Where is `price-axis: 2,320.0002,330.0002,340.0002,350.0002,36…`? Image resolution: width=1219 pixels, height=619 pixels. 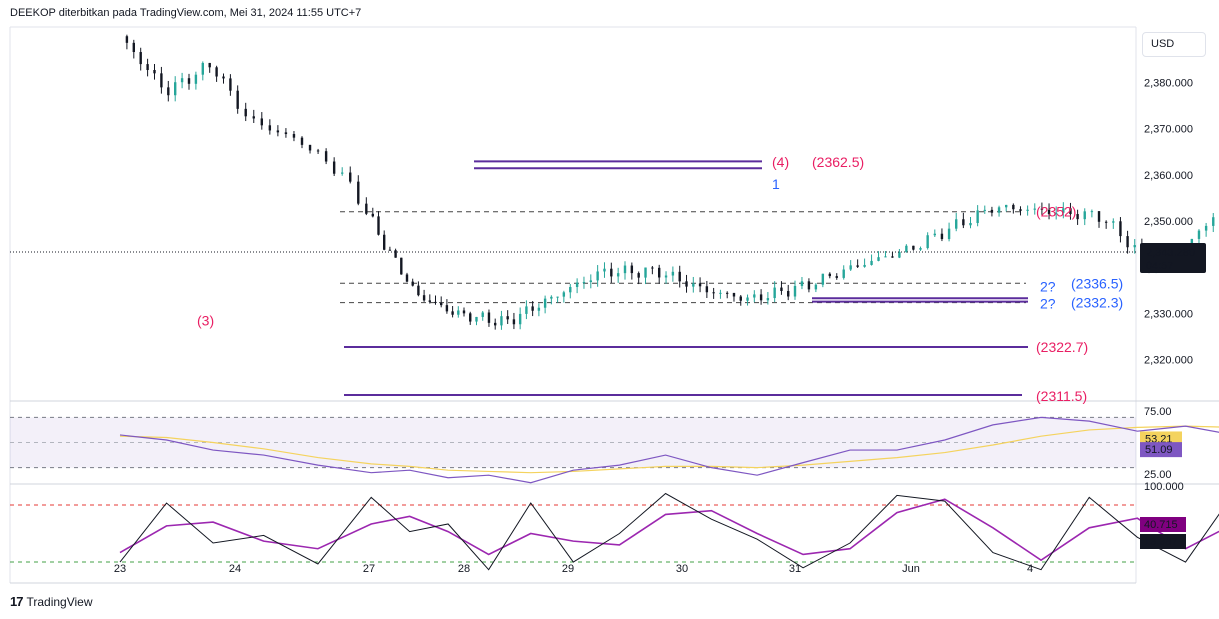 price-axis: 2,320.0002,330.0002,340.0002,350.0002,36… is located at coordinates (1168, 221).